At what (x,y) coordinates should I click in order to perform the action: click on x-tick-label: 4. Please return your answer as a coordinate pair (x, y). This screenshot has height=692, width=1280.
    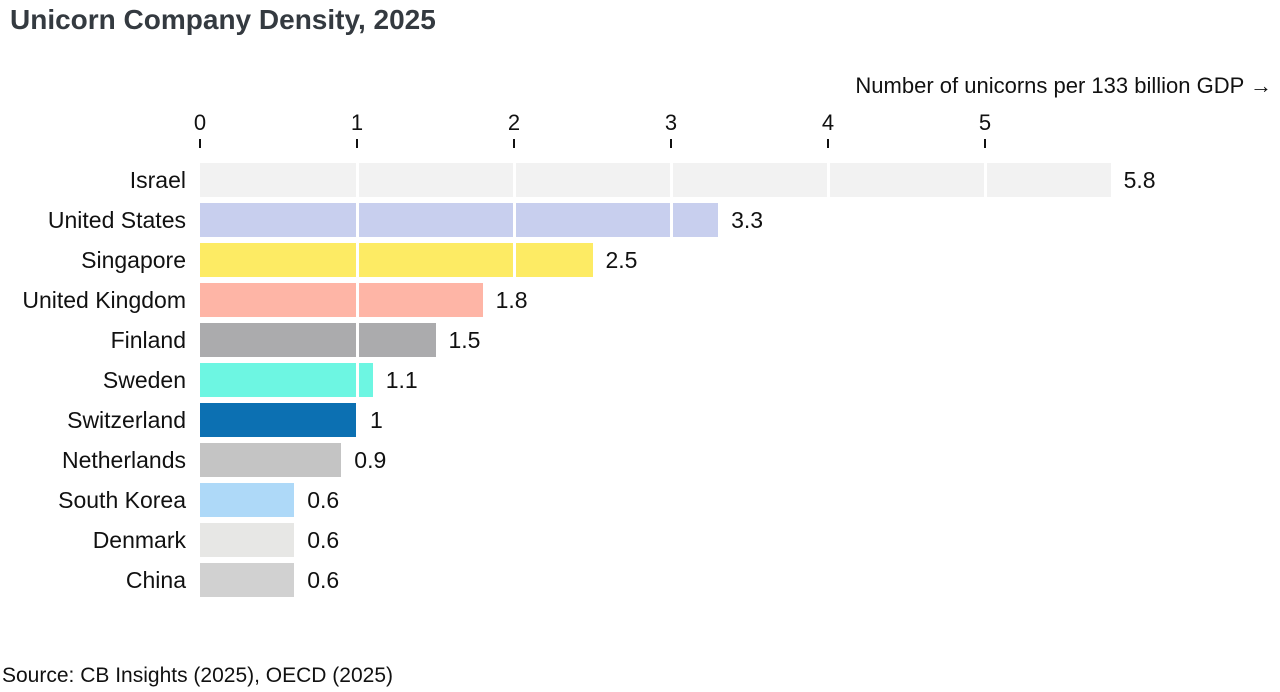
    Looking at the image, I should click on (828, 122).